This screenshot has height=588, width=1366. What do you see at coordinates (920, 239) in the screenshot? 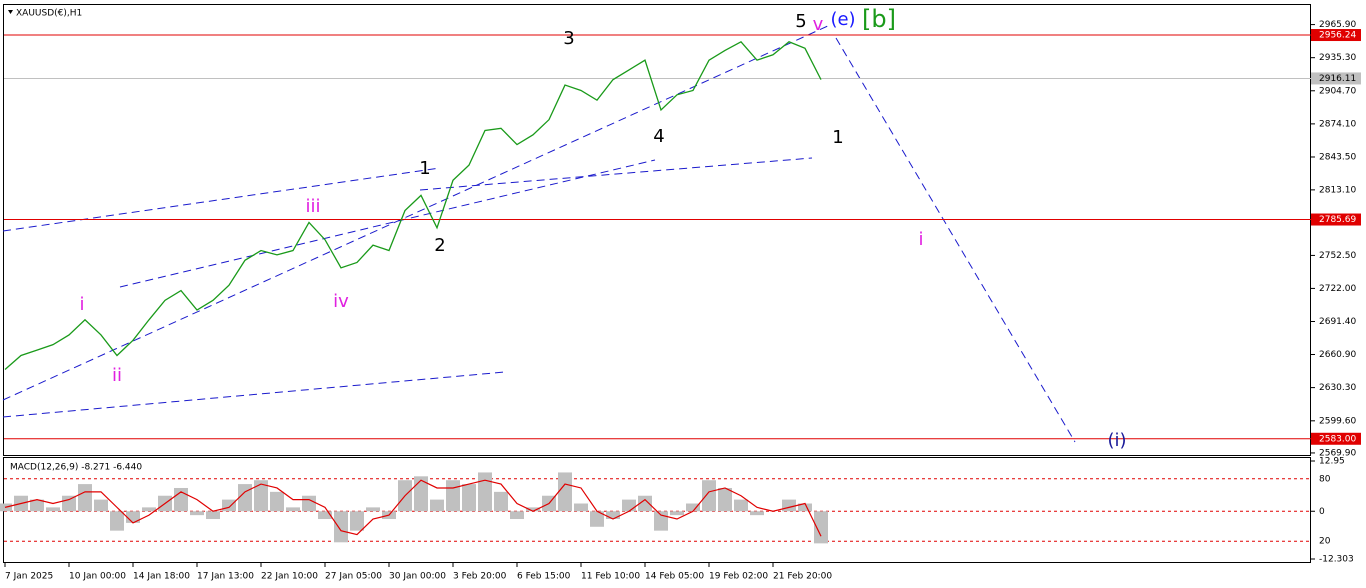
I see `wave-label: i` at bounding box center [920, 239].